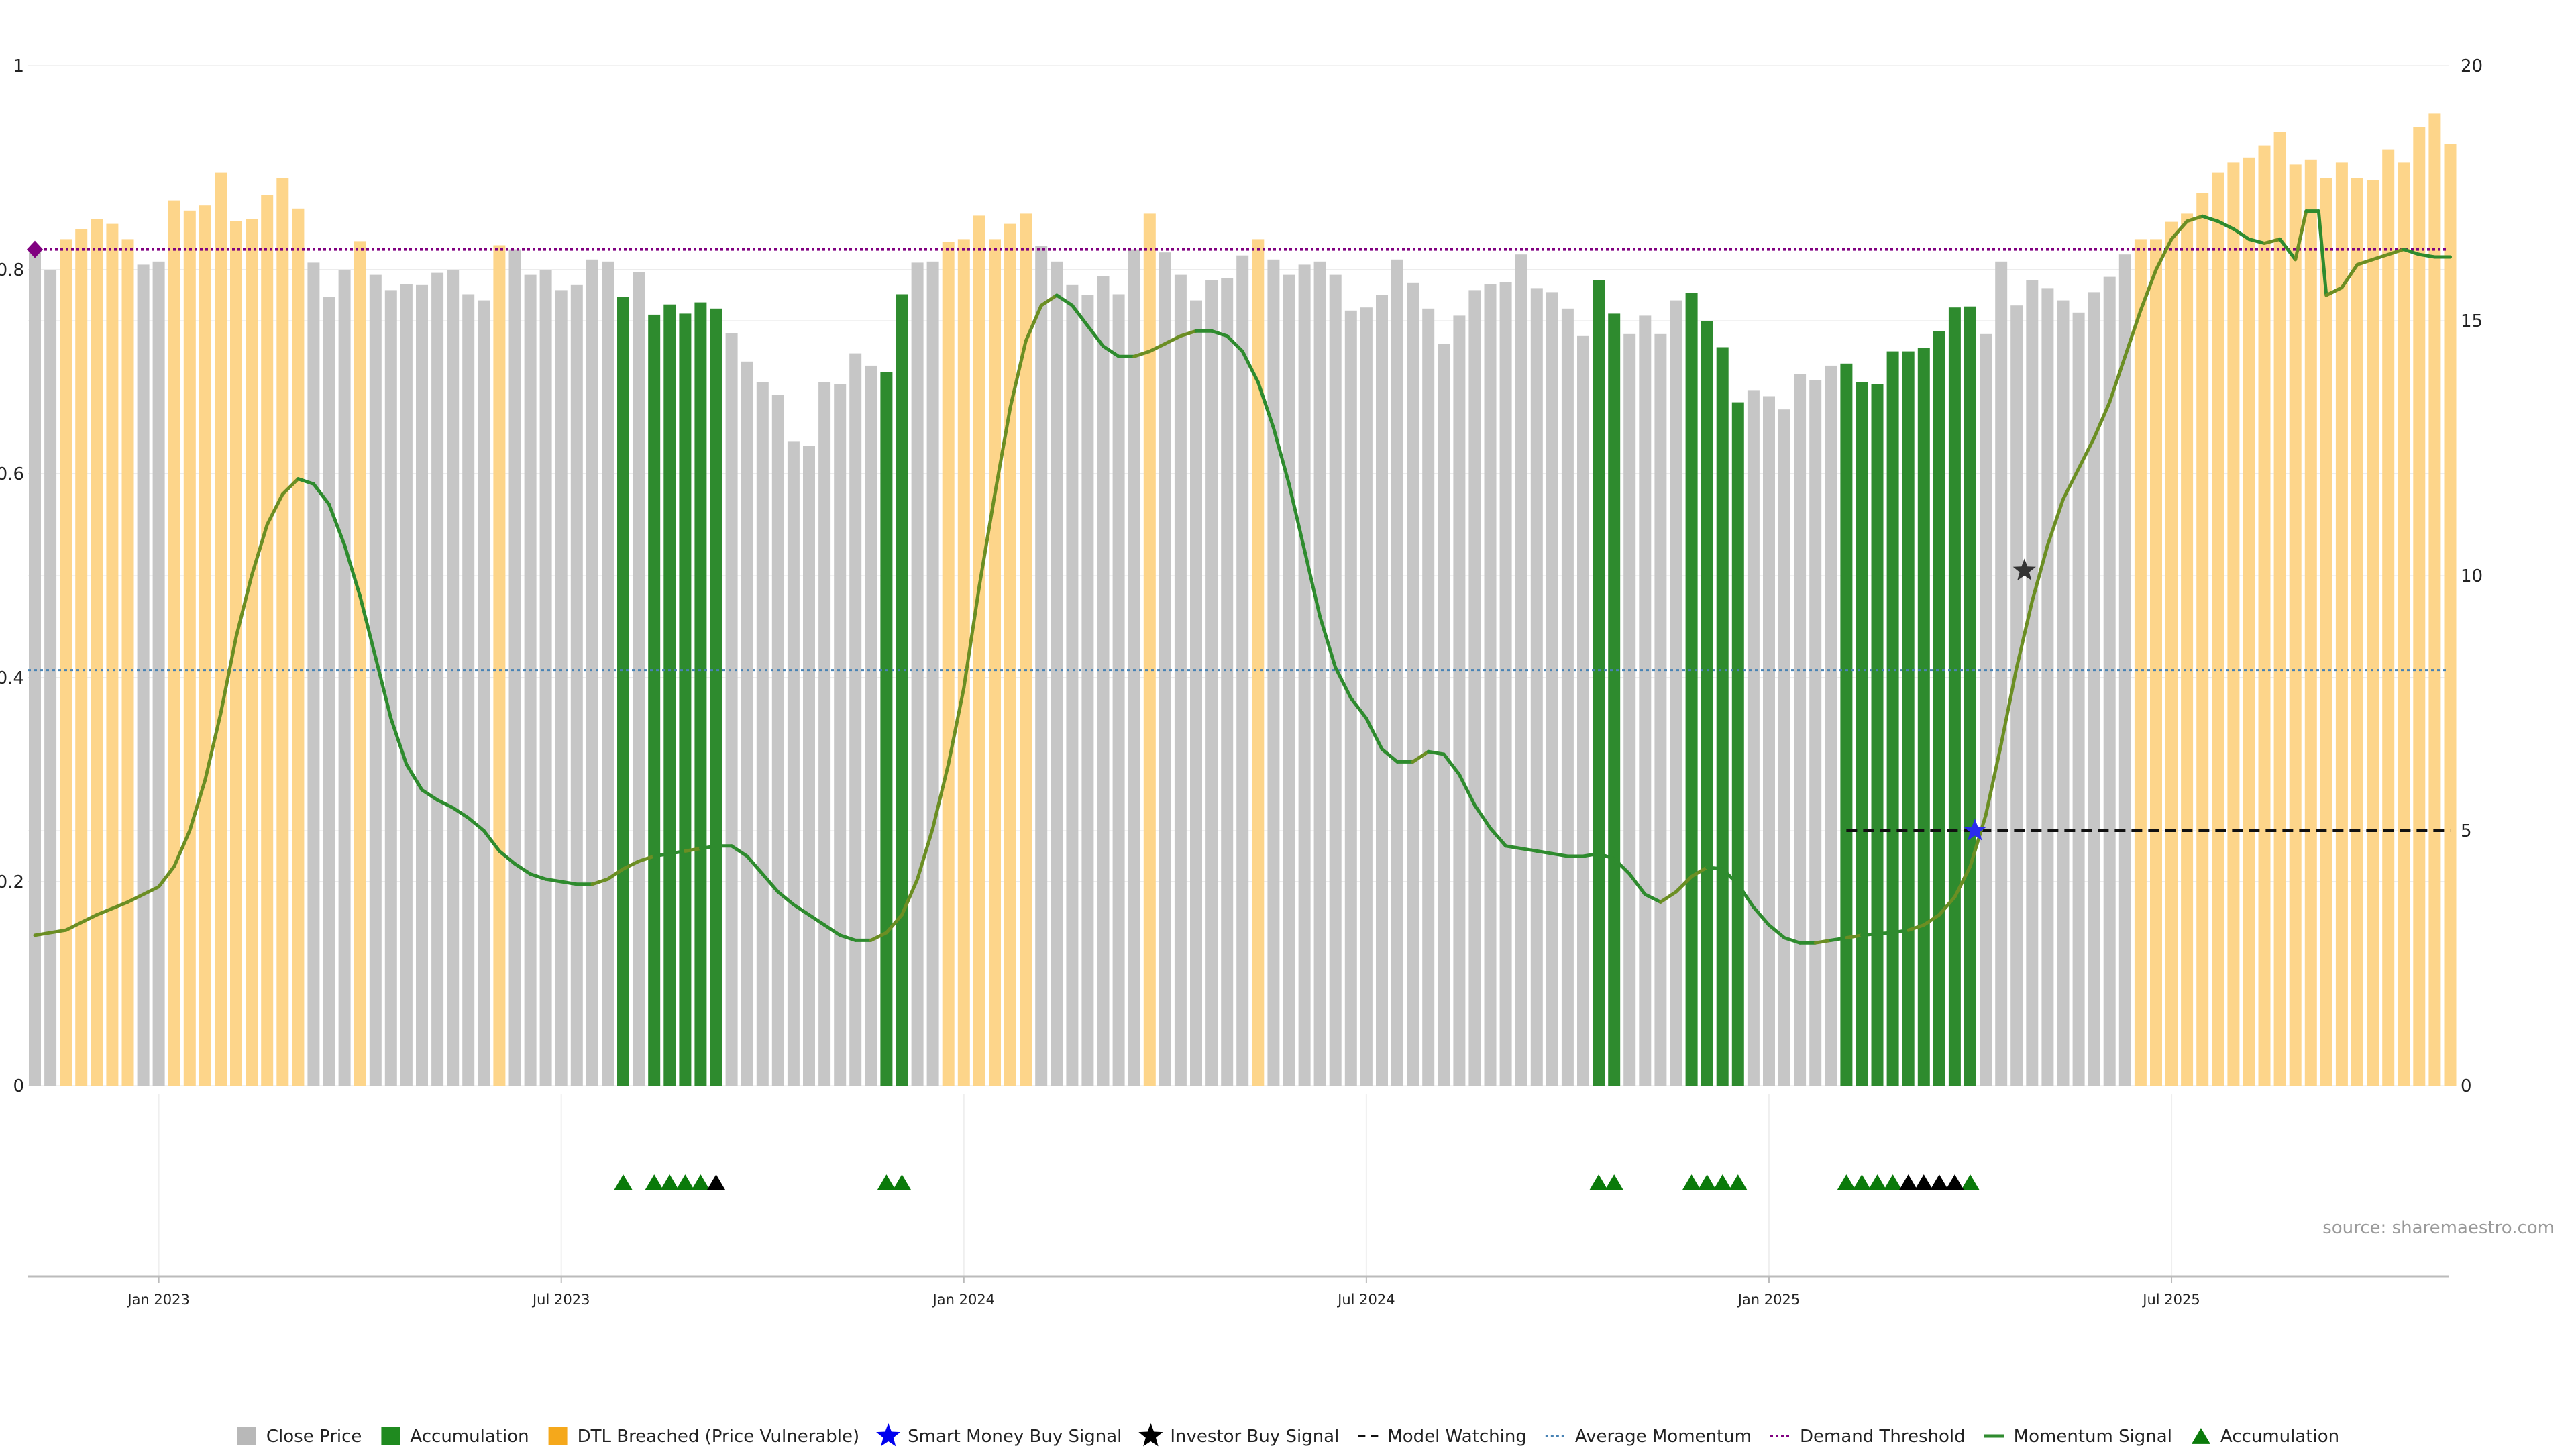 The image size is (2576, 1452). Describe the element at coordinates (1442, 1437) in the screenshot. I see `legend-item: Model Watching` at that location.